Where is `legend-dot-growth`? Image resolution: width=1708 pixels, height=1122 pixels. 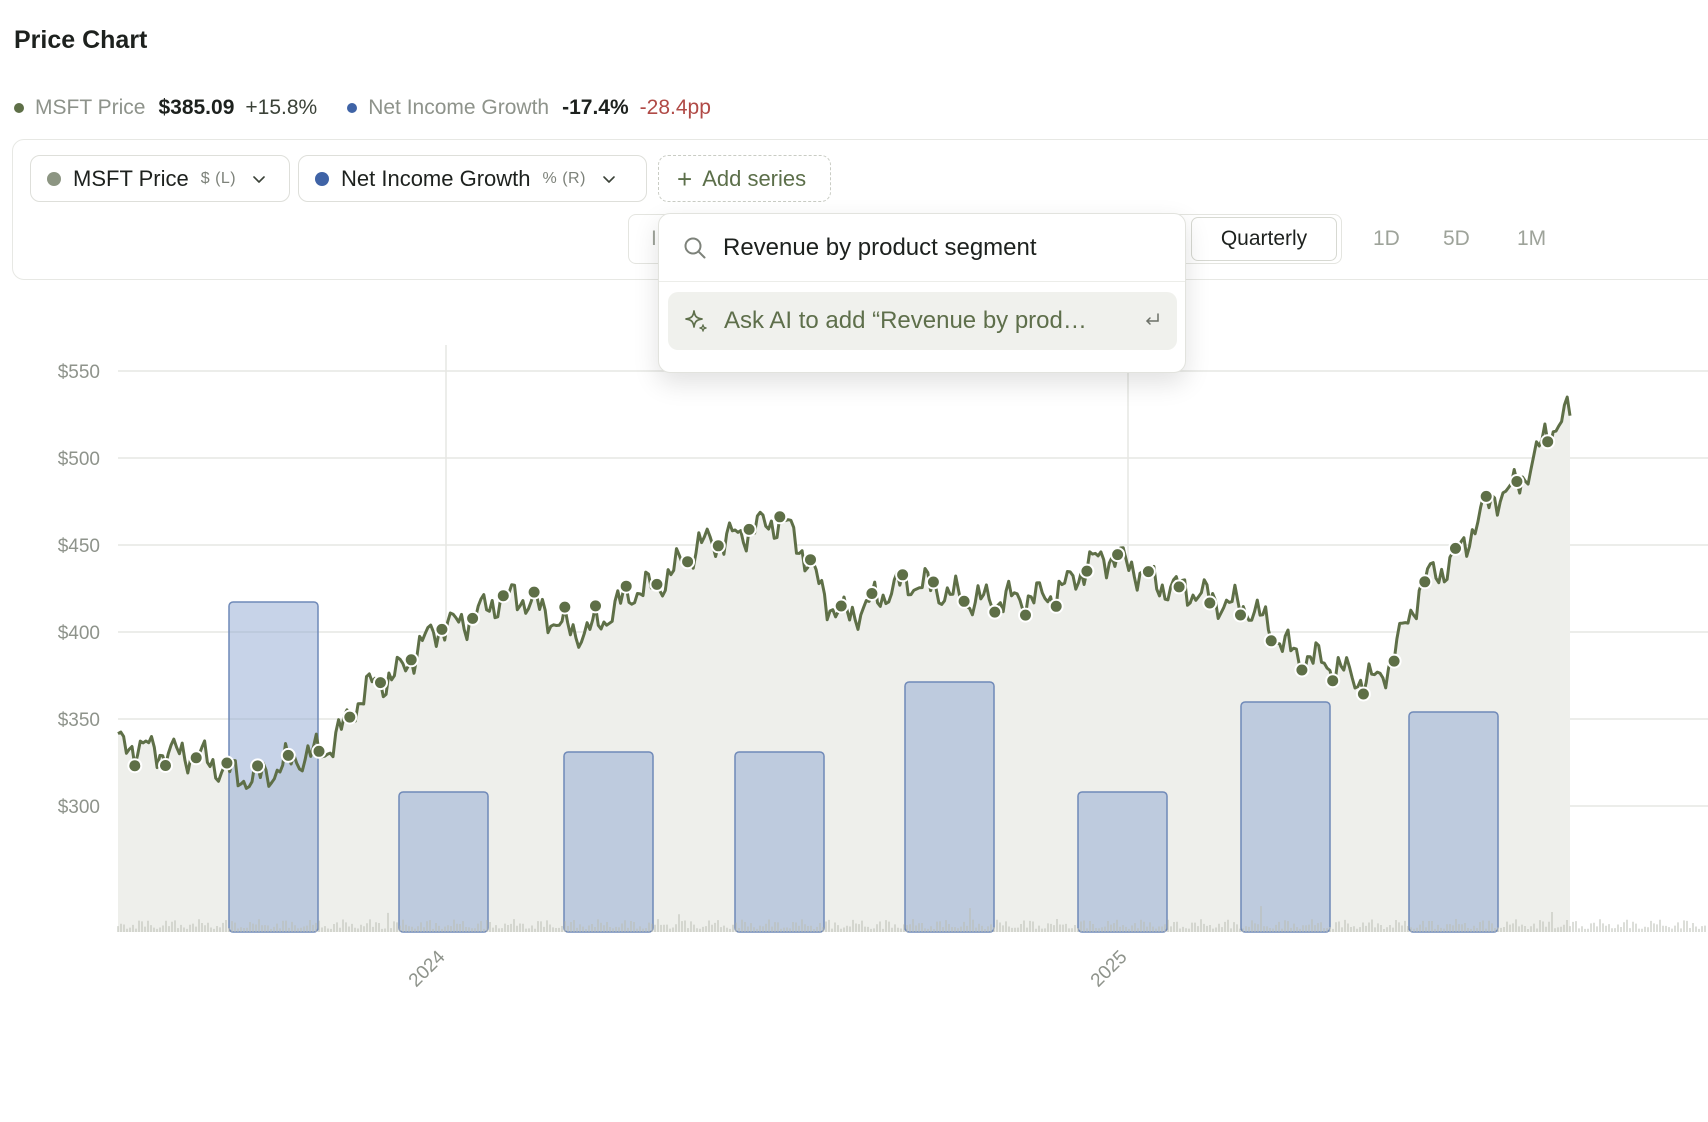 legend-dot-growth is located at coordinates (352, 108).